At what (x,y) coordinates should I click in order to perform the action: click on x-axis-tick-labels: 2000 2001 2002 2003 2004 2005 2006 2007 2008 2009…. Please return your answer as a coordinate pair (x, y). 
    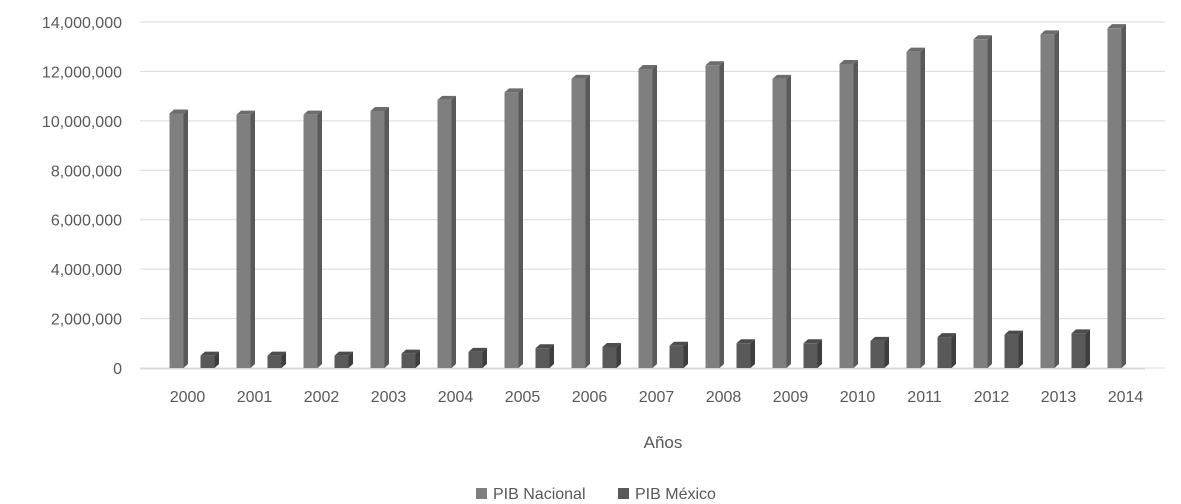
    Looking at the image, I should click on (657, 397).